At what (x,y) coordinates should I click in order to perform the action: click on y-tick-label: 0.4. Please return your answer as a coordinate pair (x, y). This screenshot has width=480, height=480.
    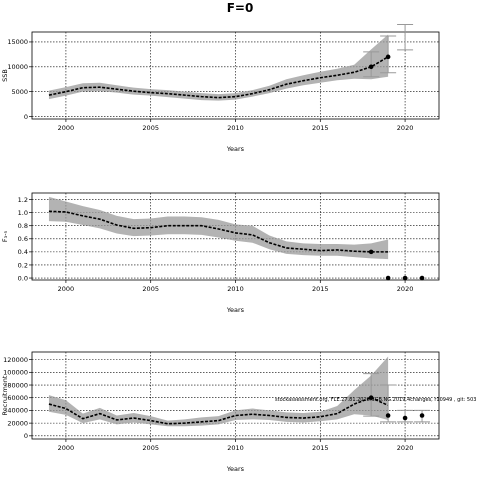
    Looking at the image, I should click on (23, 252).